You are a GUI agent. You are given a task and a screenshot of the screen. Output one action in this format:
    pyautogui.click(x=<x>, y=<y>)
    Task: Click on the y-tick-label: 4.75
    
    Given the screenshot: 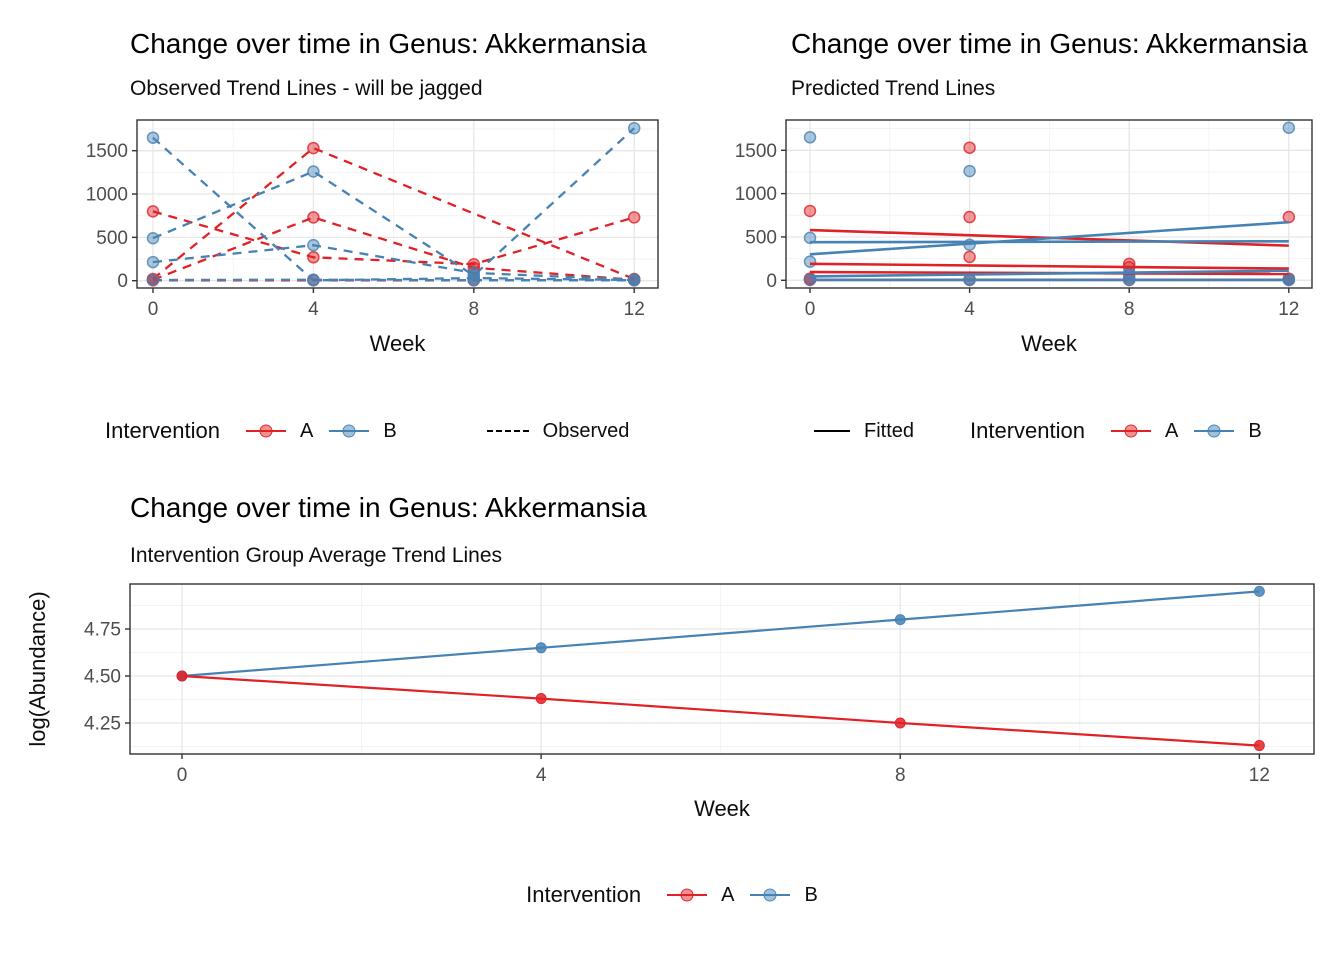 What is the action you would take?
    pyautogui.click(x=102, y=630)
    